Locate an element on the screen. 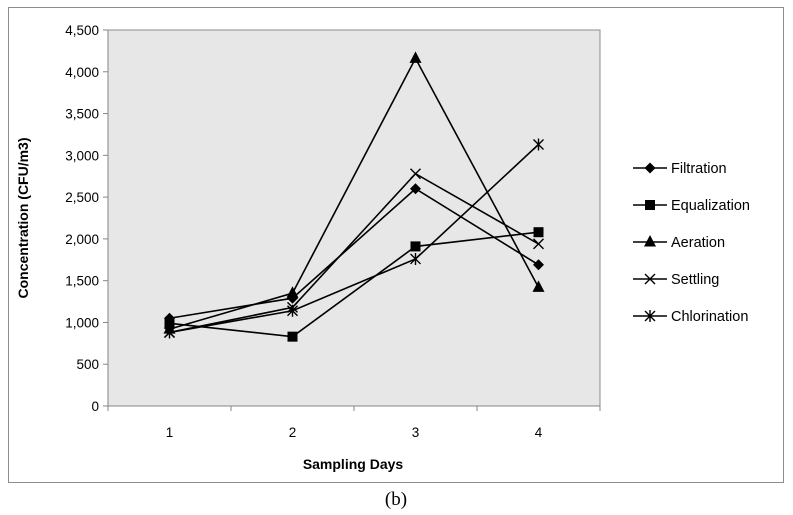 This screenshot has width=793, height=515. y-tick-label: 3,500 is located at coordinates (82, 114).